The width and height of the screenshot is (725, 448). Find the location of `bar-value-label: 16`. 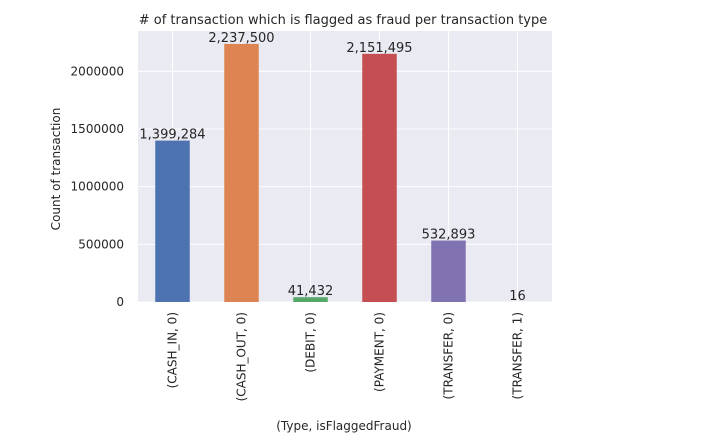

bar-value-label: 16 is located at coordinates (517, 296).